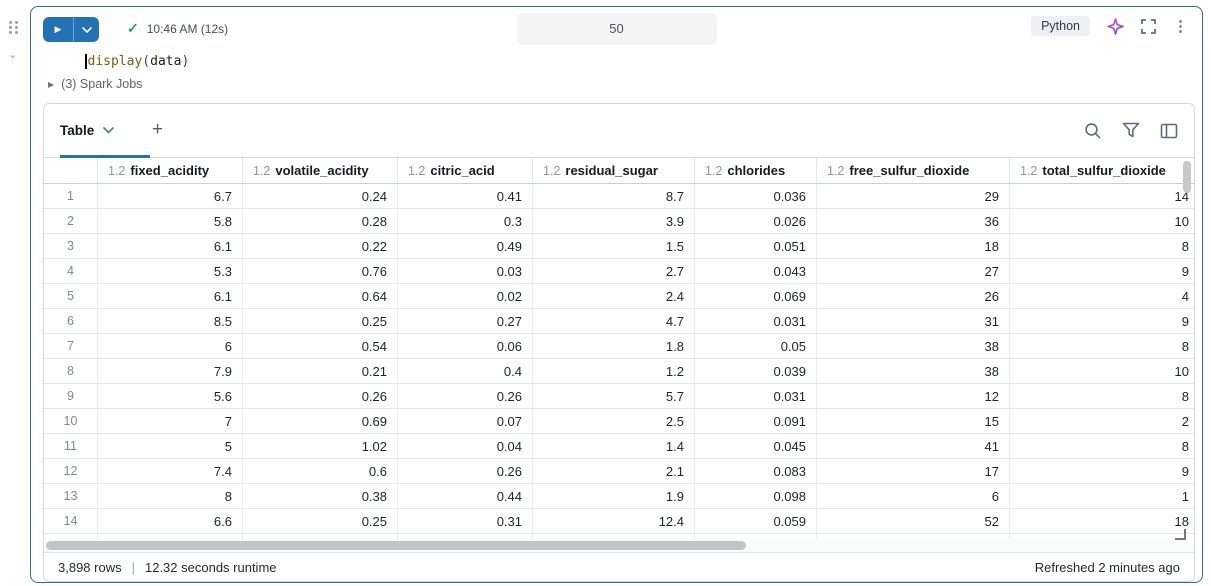  What do you see at coordinates (756, 346) in the screenshot?
I see `table-cell: 0.05` at bounding box center [756, 346].